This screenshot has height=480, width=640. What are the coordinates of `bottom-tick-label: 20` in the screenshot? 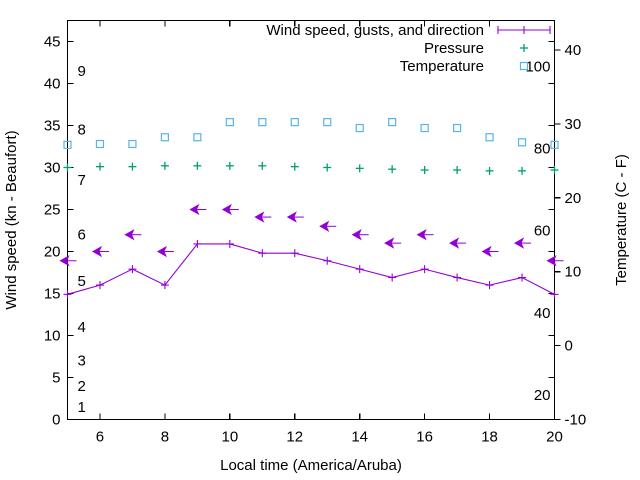 It's located at (554, 437).